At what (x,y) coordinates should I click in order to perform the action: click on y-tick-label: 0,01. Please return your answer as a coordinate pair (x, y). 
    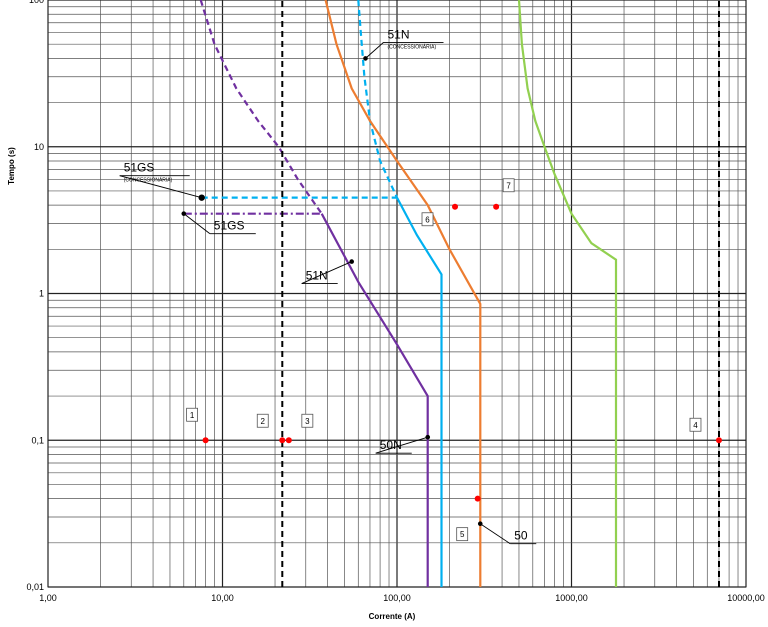
    Looking at the image, I should click on (35, 587).